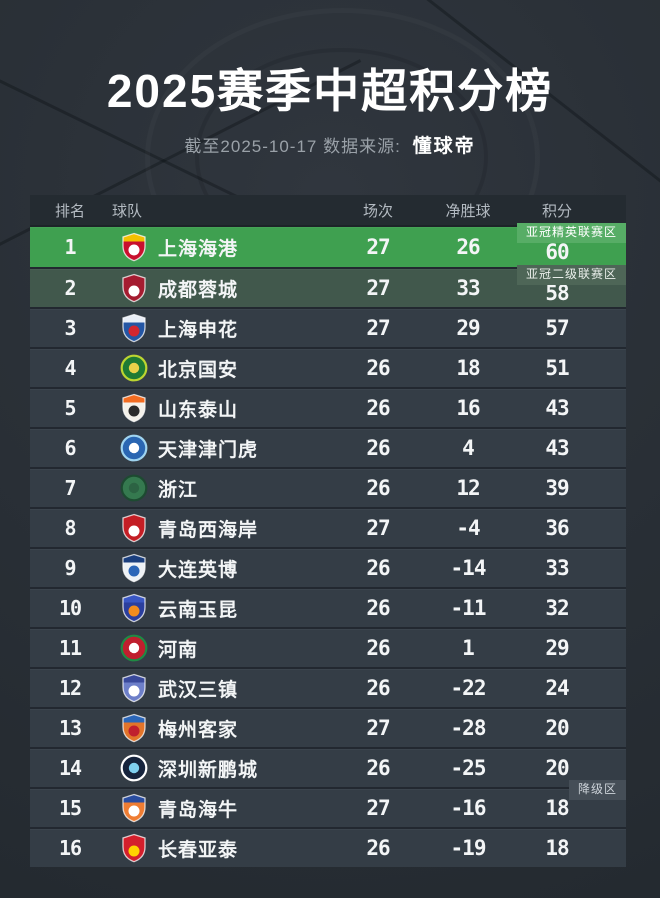  Describe the element at coordinates (468, 528) in the screenshot. I see `goal-diff-value: -4` at that location.